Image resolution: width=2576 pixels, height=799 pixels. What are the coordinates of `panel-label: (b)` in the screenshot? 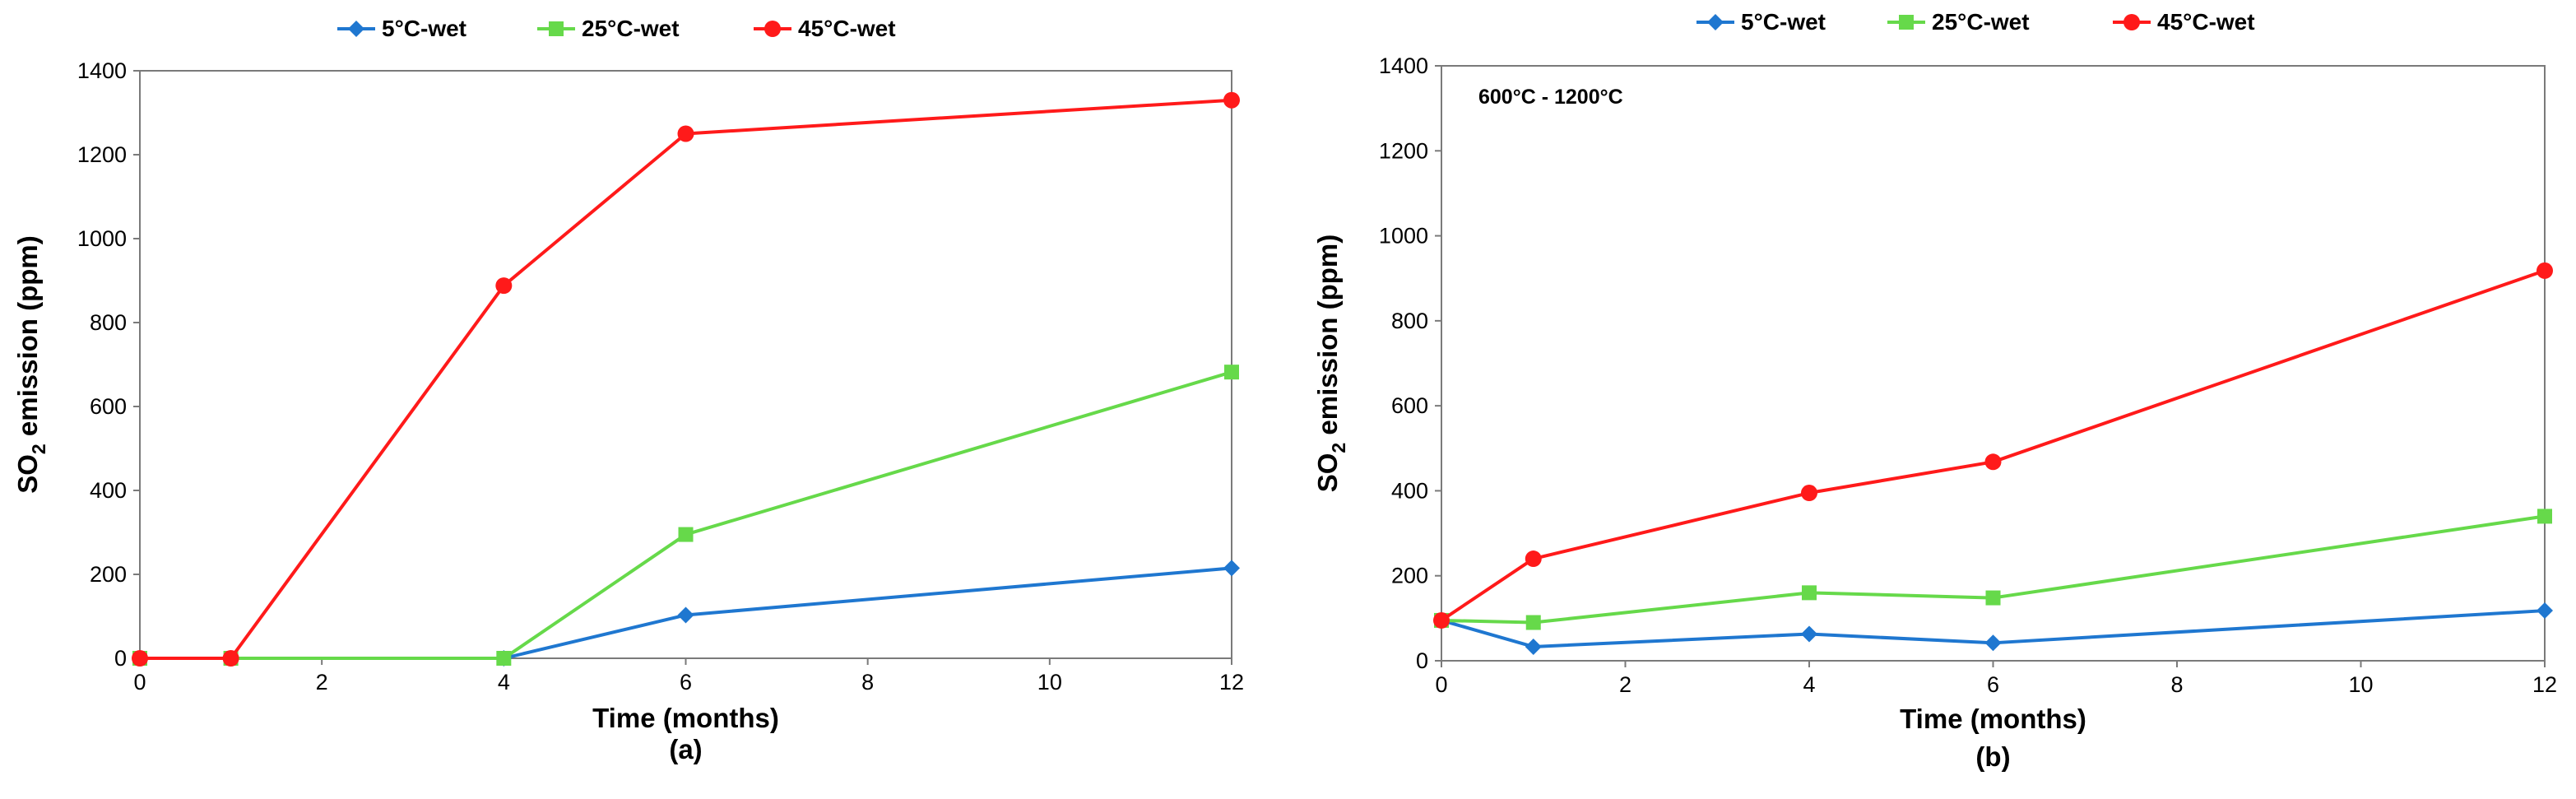 It's located at (1993, 756).